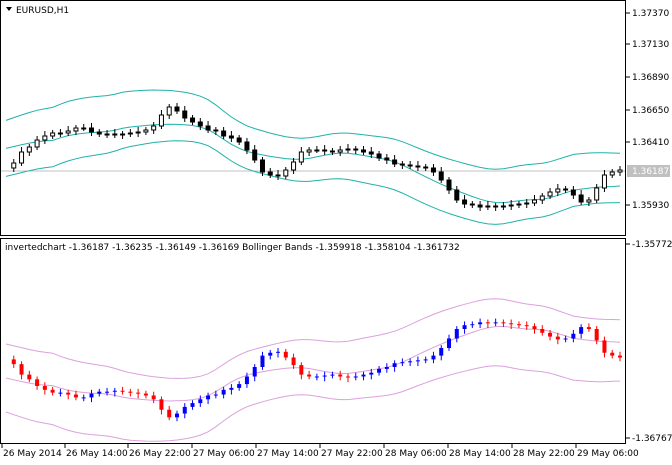 This screenshot has width=672, height=465. What do you see at coordinates (9, 9) in the screenshot?
I see `triangle-down-icon` at bounding box center [9, 9].